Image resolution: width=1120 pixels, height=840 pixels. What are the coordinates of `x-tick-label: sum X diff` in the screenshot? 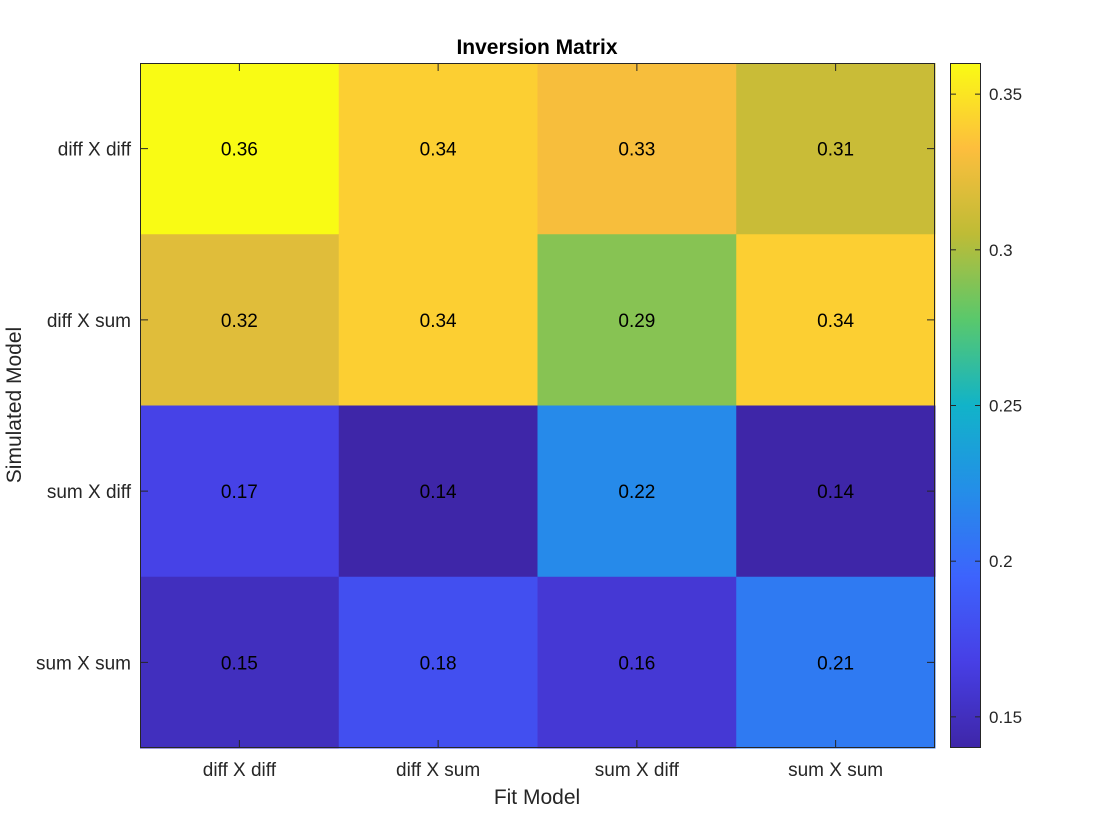 It's located at (637, 770).